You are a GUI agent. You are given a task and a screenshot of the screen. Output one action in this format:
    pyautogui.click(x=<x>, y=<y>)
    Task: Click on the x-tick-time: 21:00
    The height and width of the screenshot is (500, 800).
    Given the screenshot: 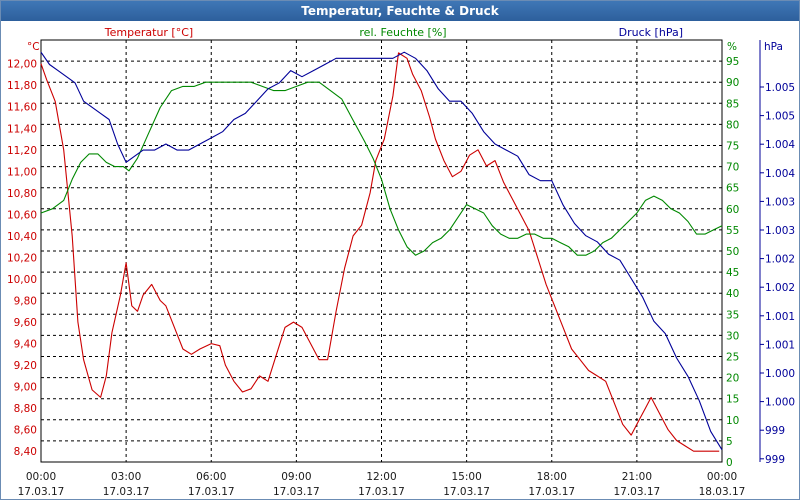 What is the action you would take?
    pyautogui.click(x=637, y=477)
    